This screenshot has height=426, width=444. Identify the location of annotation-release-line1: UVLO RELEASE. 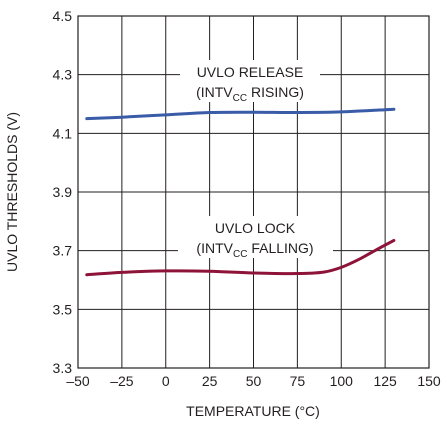
(250, 72).